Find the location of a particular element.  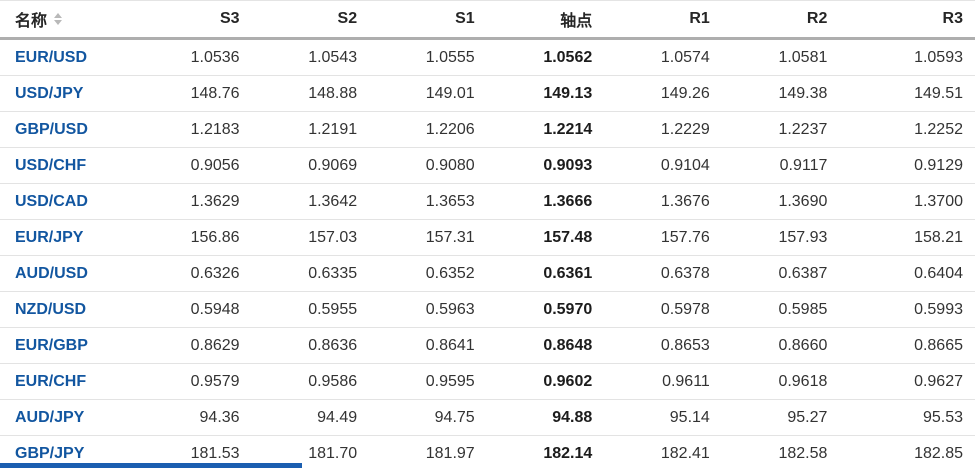

pair-link: GBP/USD is located at coordinates (51, 129).